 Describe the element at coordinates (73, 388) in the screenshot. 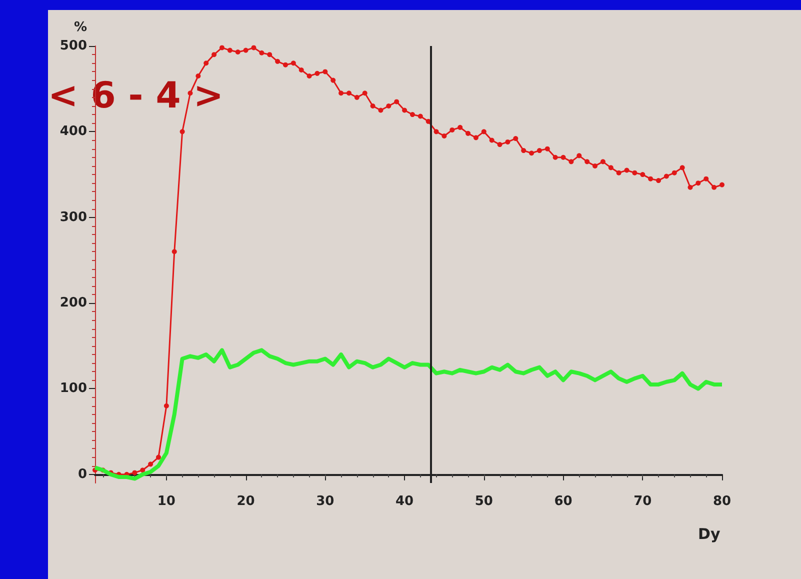

I see `y-tick-label: 100` at that location.